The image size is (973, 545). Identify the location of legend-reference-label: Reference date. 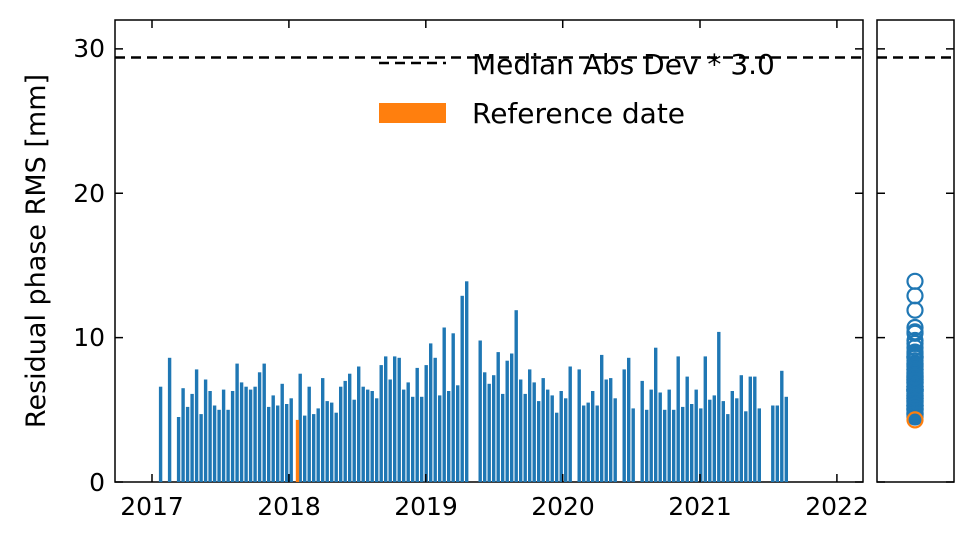
(578, 113).